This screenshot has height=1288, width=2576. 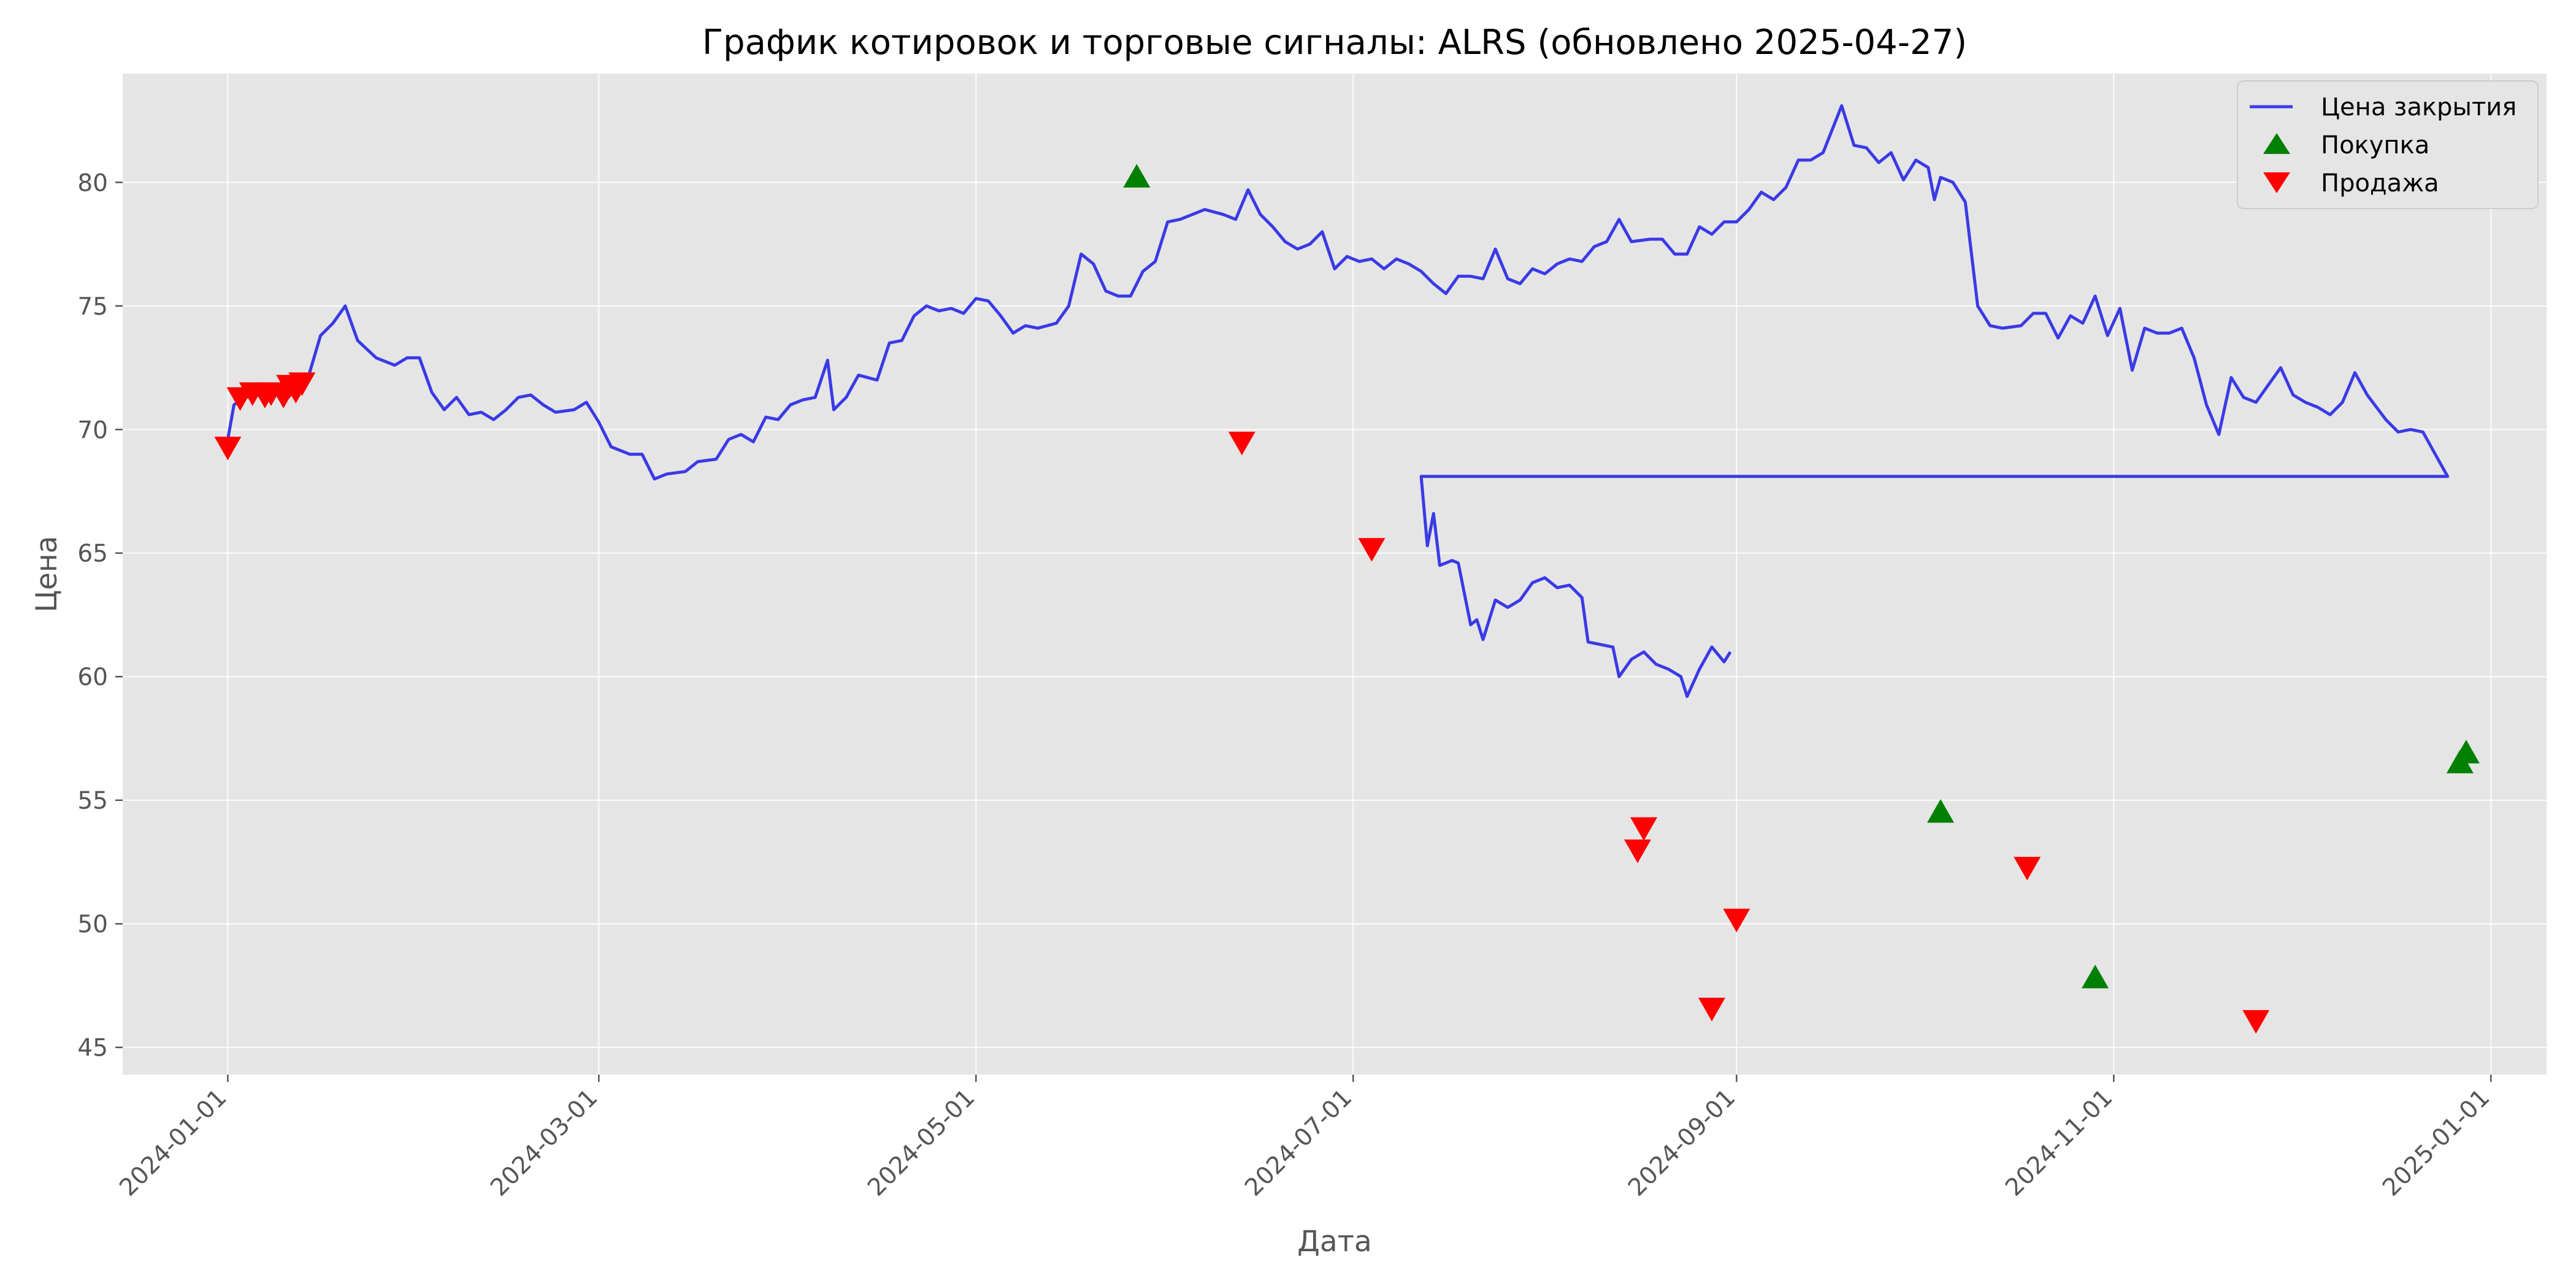 I want to click on legend: Цена закрытия Покупка Продажа, so click(x=2388, y=144).